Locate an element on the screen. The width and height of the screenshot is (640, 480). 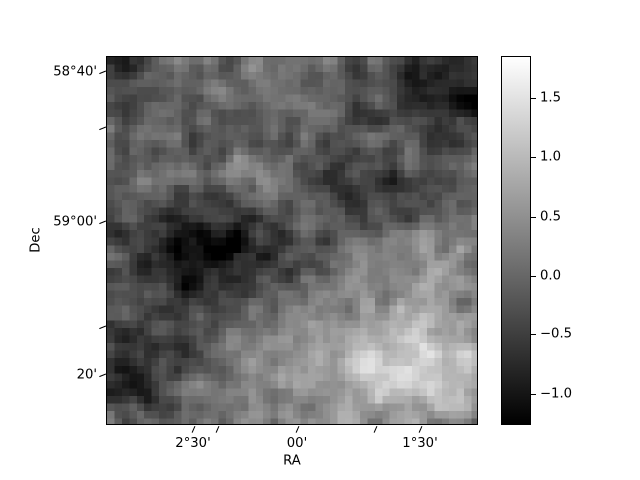
colorbar is located at coordinates (516, 240).